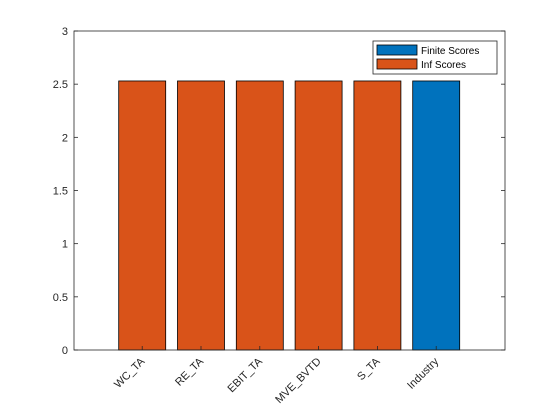 The width and height of the screenshot is (560, 420). I want to click on x-tick-label: Industry, so click(423, 373).